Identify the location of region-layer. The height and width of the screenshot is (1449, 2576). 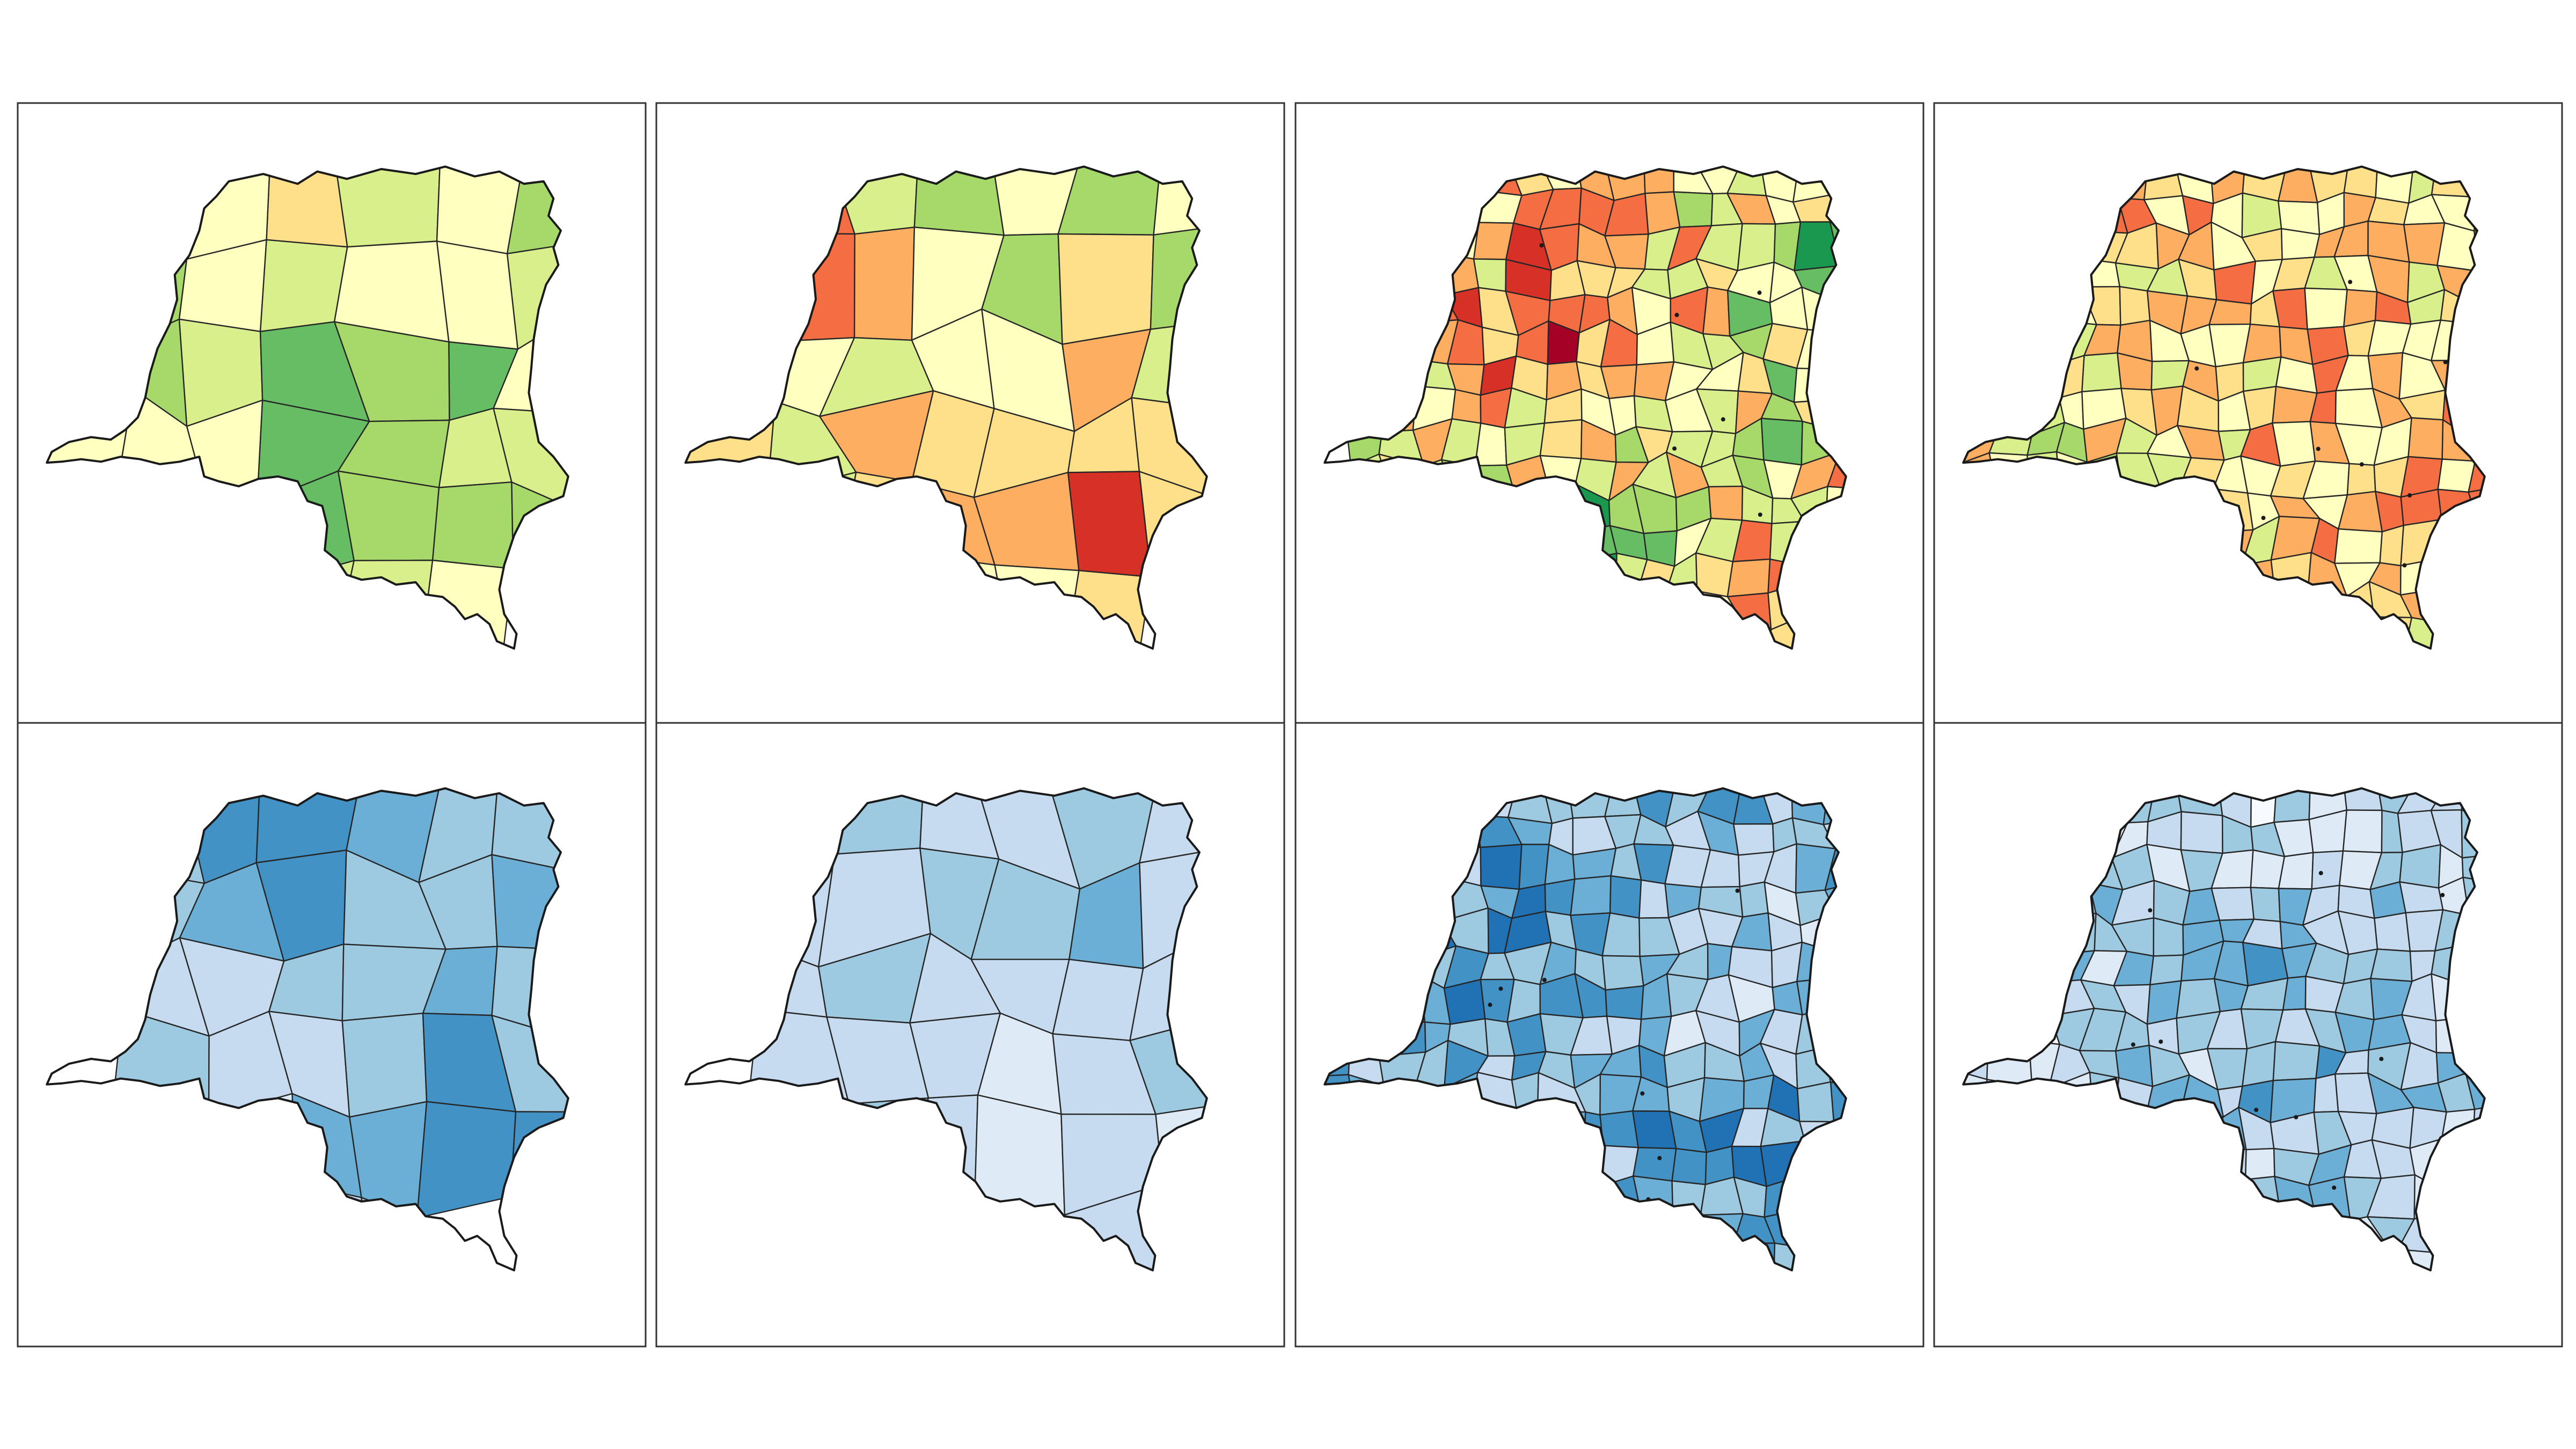
(1595, 407).